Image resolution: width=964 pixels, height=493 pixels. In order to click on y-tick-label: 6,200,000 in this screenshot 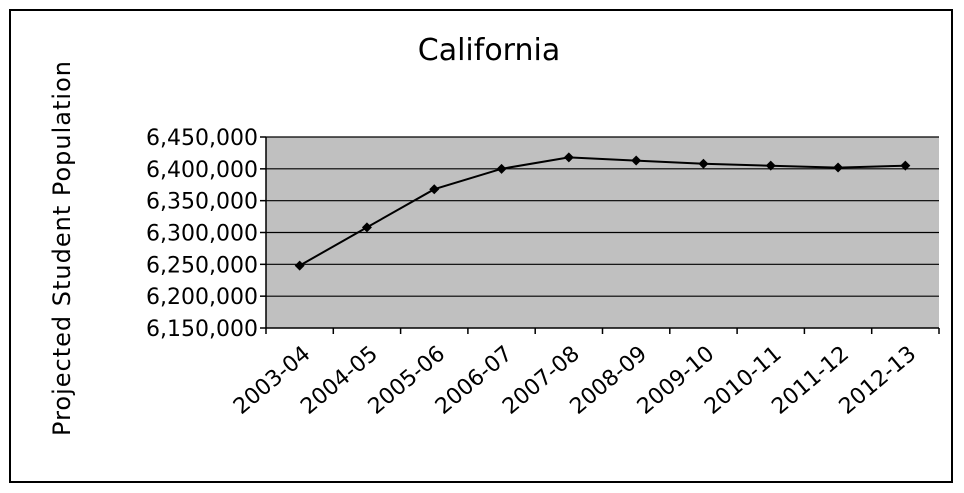, I will do `click(202, 297)`.